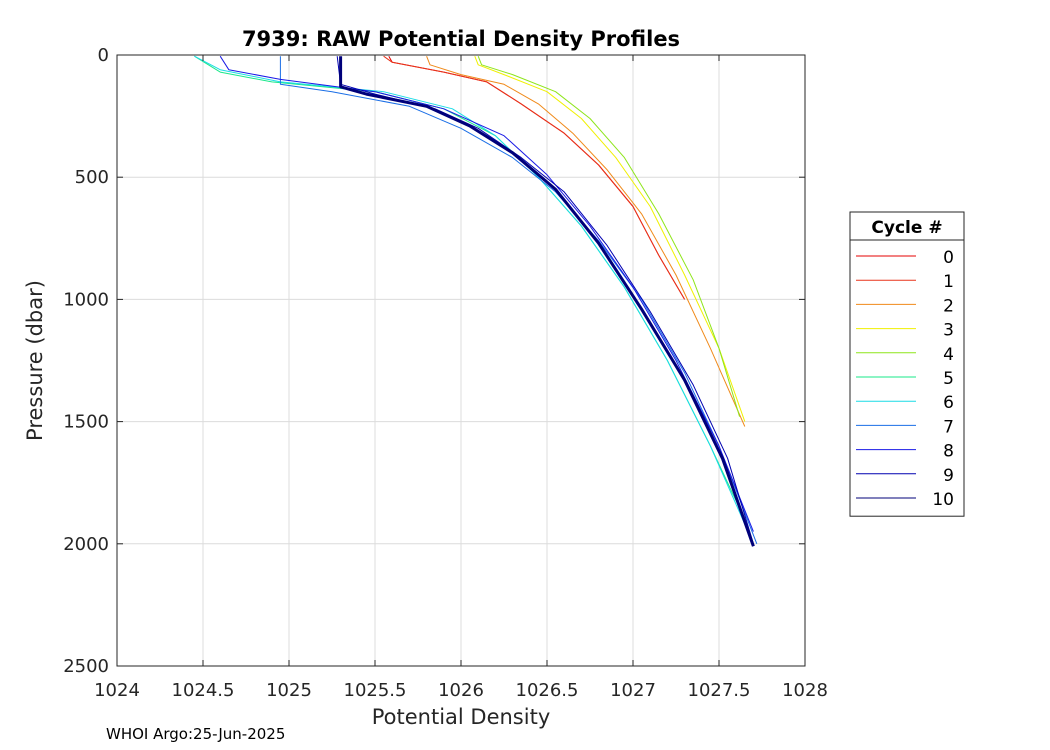 The width and height of the screenshot is (1050, 750). I want to click on legend-label-cycle-9: 9, so click(948, 476).